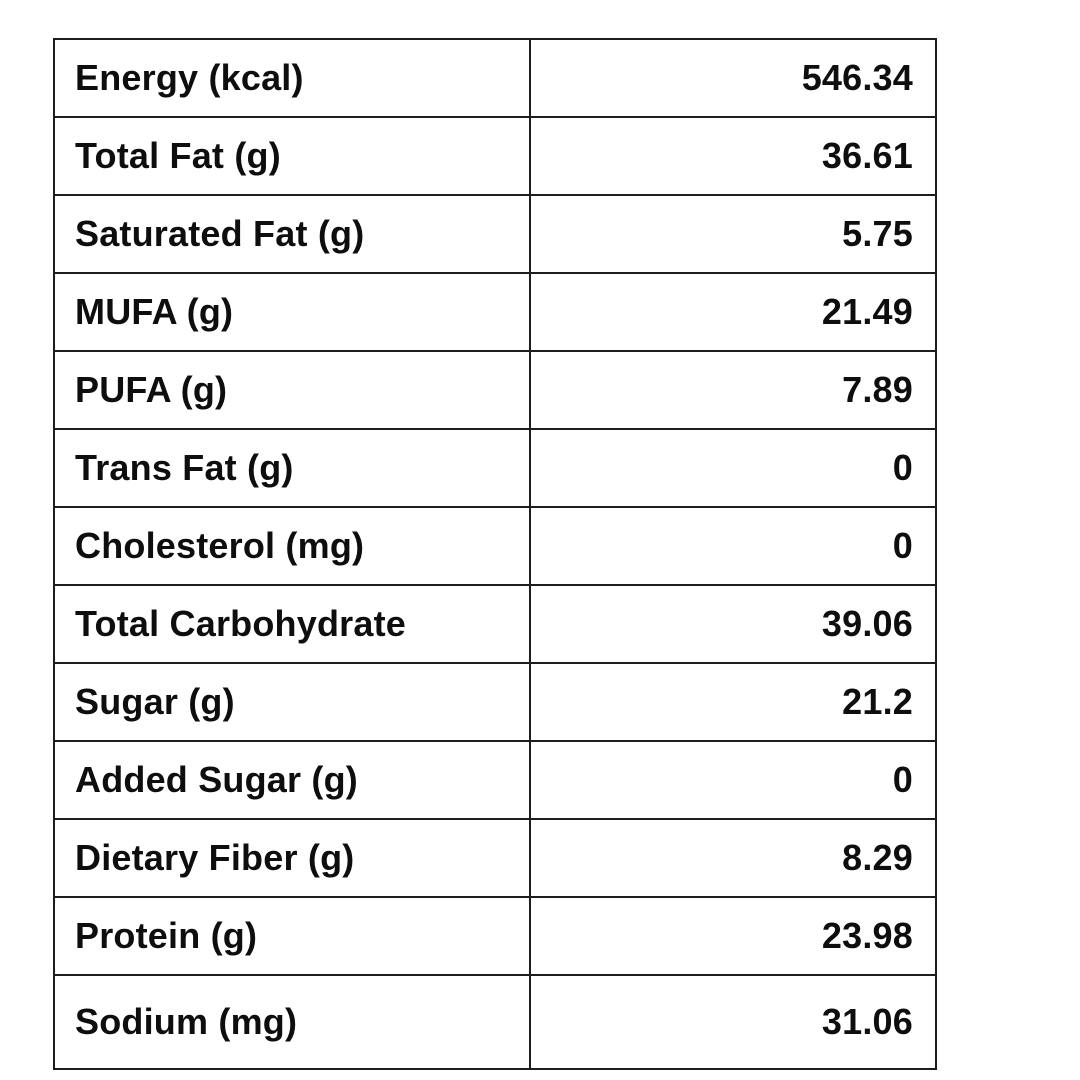  What do you see at coordinates (292, 468) in the screenshot?
I see `nutrient-label: Trans Fat (g)` at bounding box center [292, 468].